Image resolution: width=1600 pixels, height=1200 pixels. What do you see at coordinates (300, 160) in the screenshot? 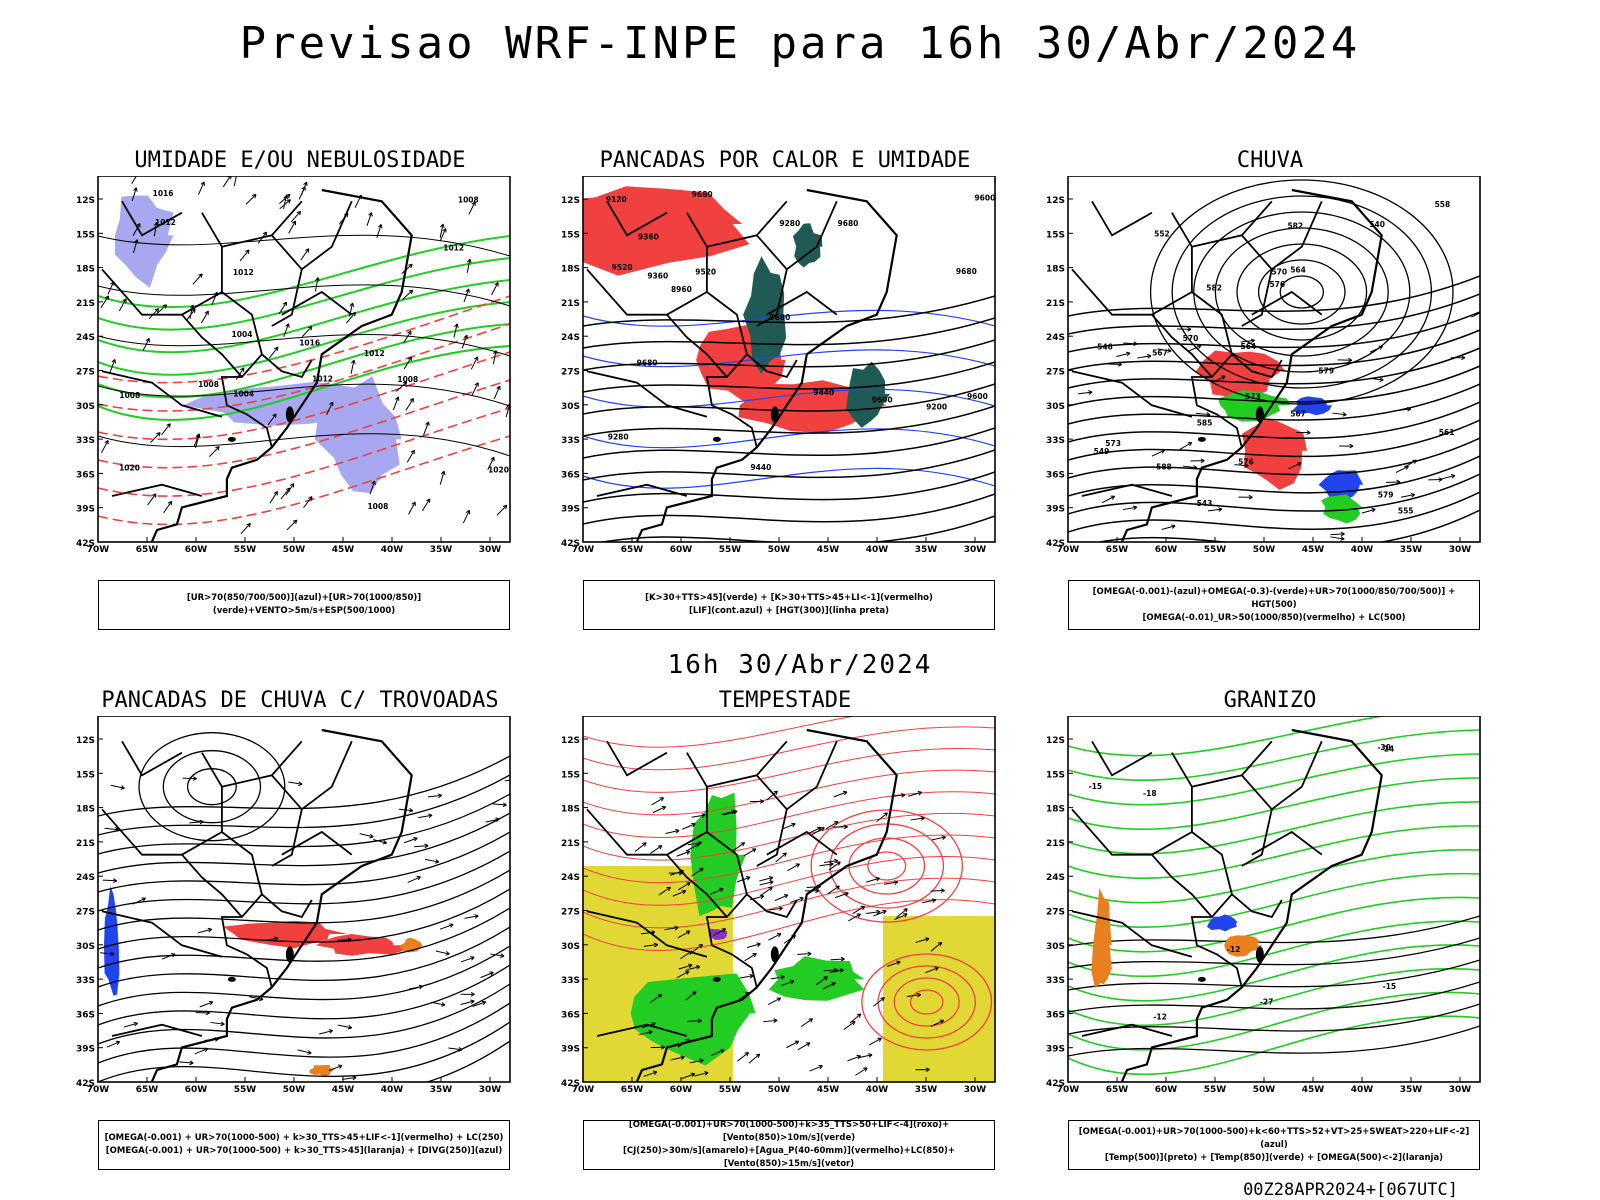
I see `panel-title: UMIDADE E/OU NEBULOSIDADE` at bounding box center [300, 160].